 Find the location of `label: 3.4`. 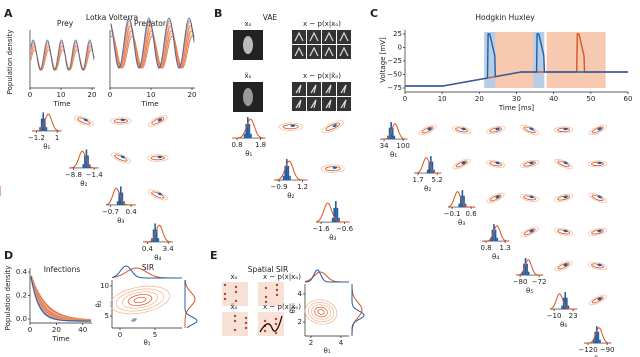

label: 3.4 is located at coordinates (169, 249).